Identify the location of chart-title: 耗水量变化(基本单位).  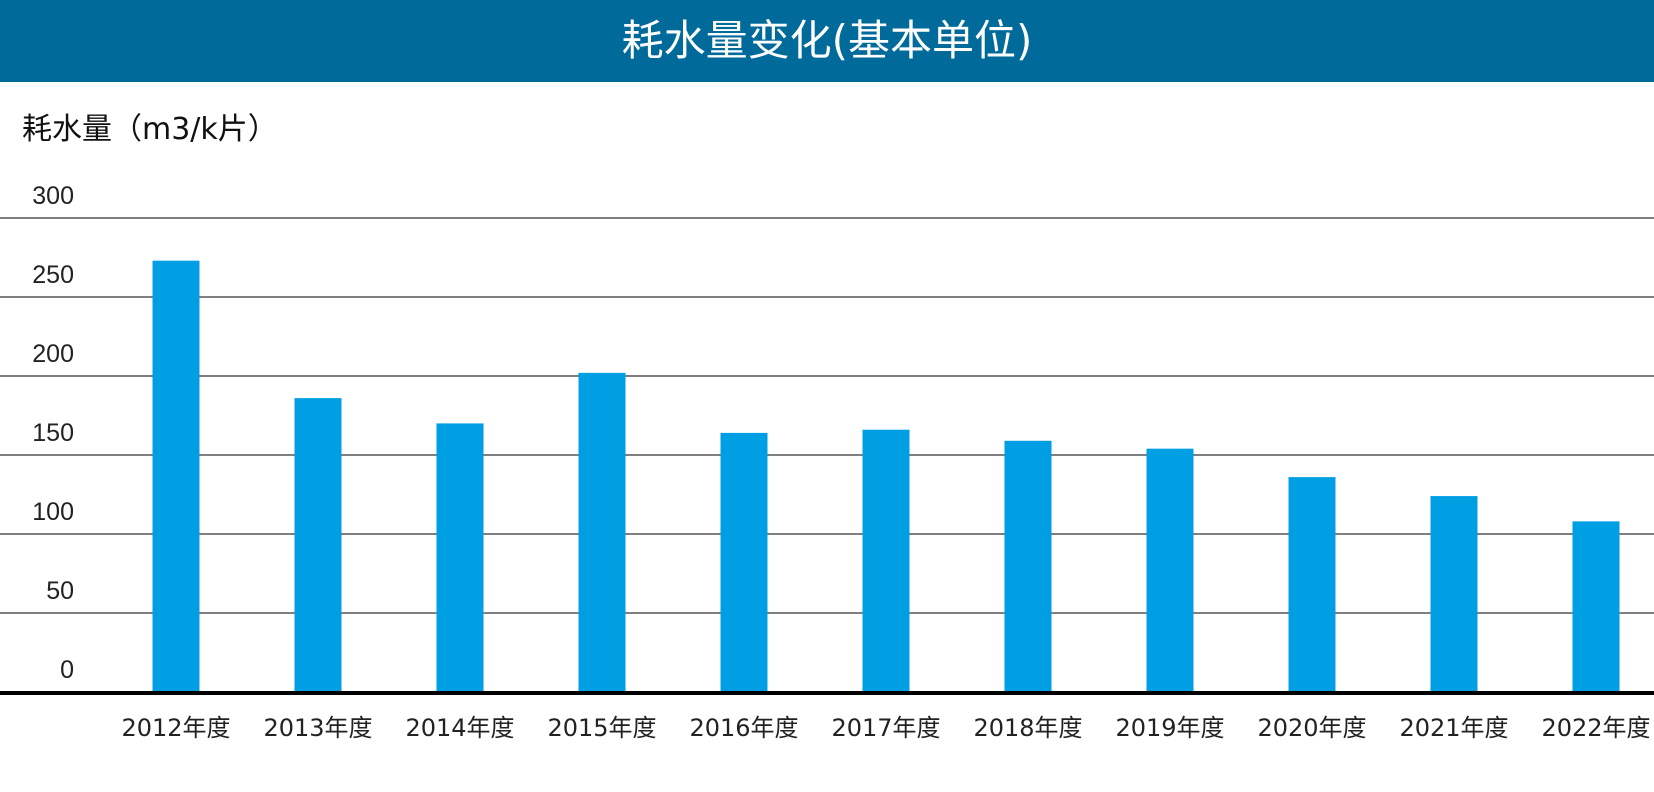
(827, 40).